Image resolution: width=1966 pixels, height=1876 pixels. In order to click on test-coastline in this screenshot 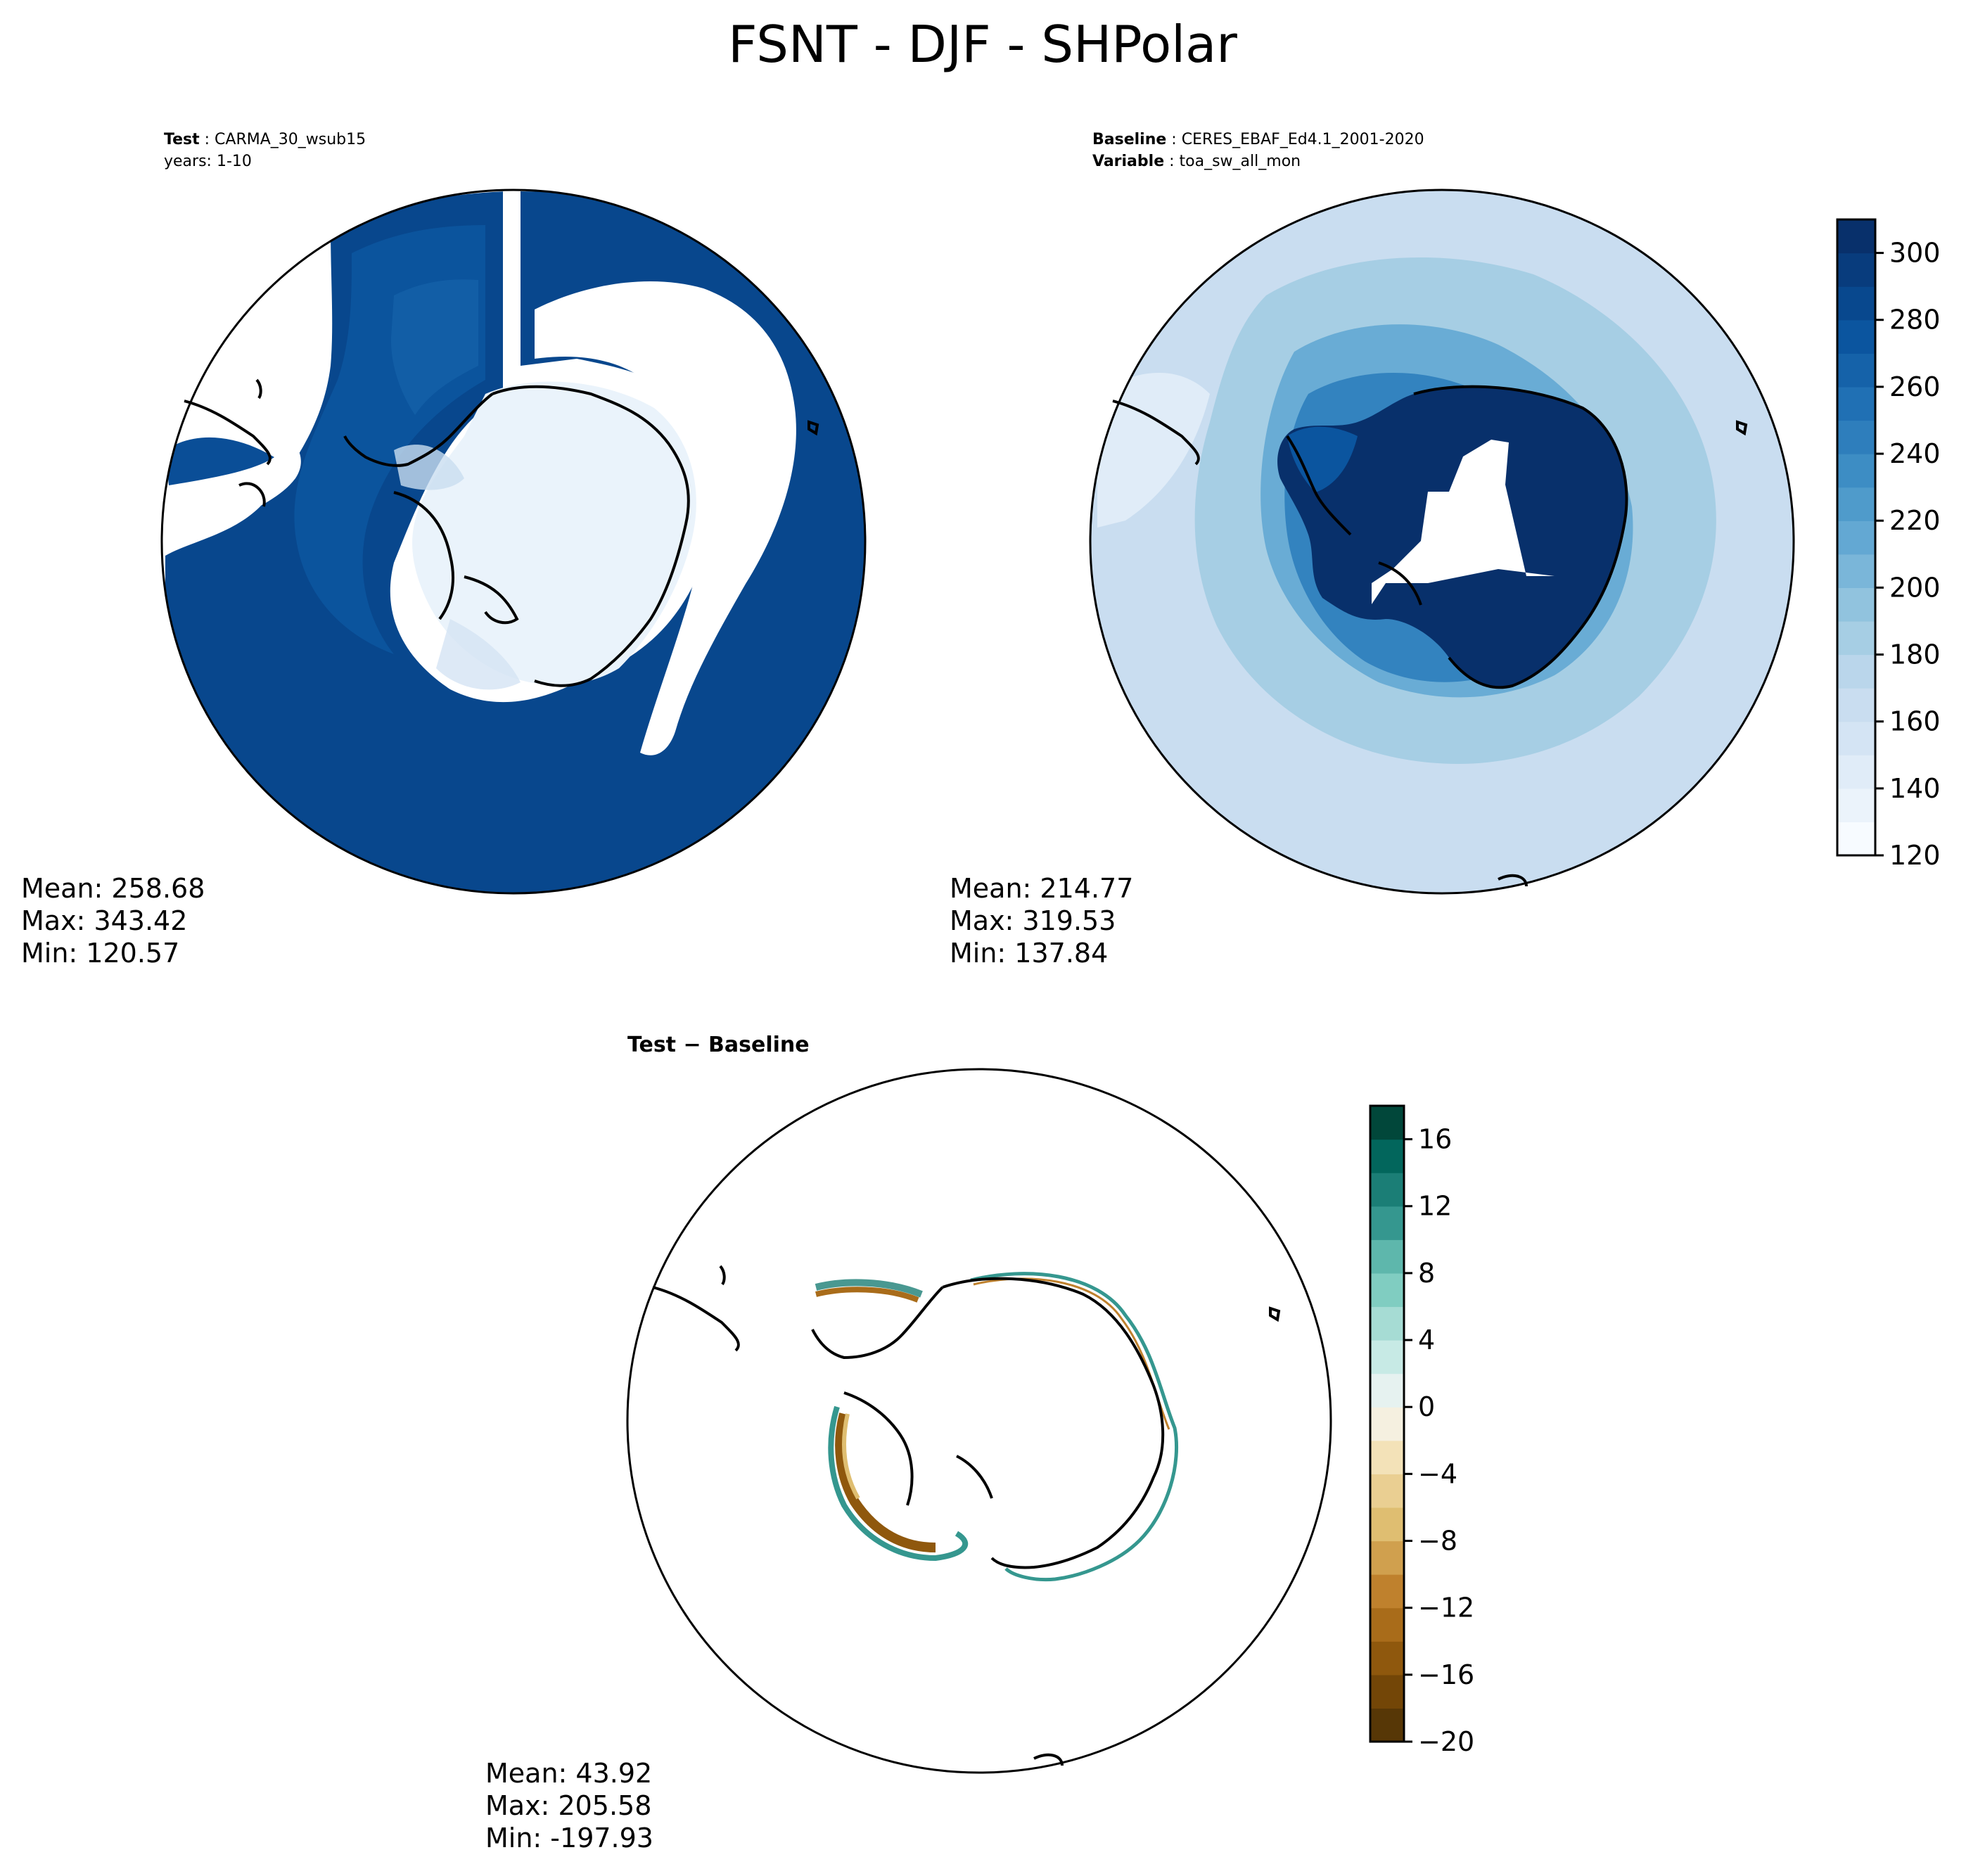, I will do `click(516, 536)`.